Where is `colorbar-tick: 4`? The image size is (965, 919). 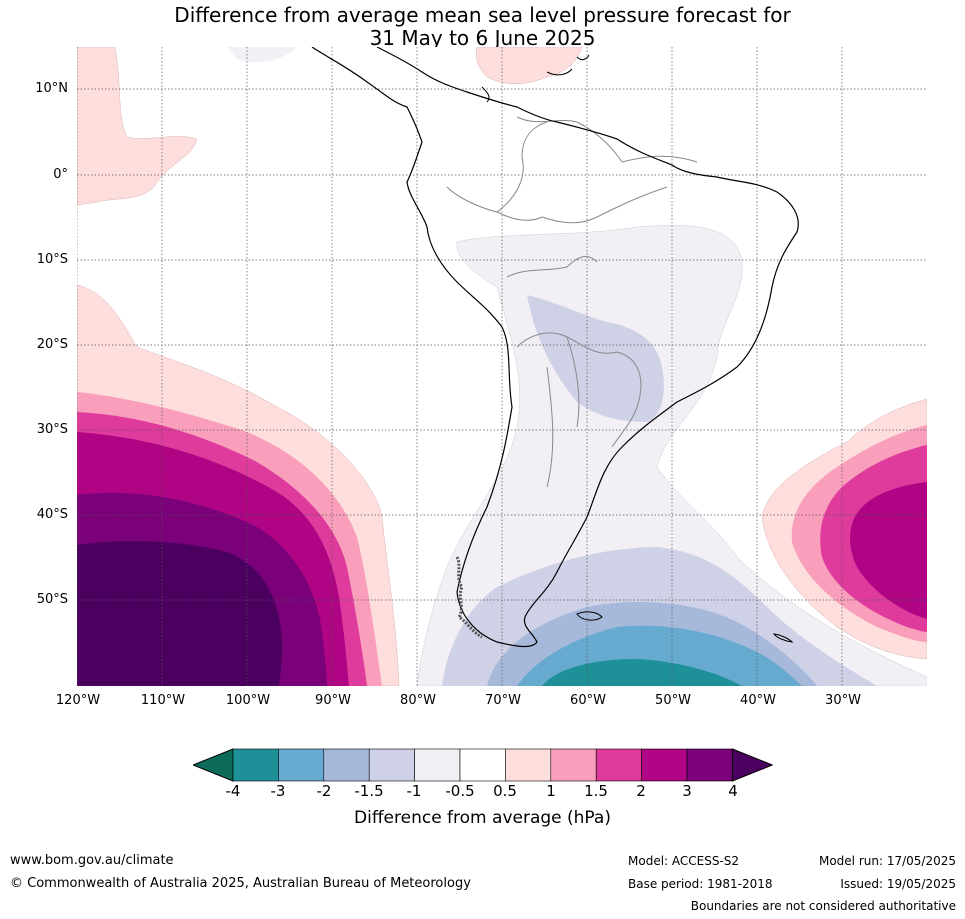 colorbar-tick: 4 is located at coordinates (733, 791).